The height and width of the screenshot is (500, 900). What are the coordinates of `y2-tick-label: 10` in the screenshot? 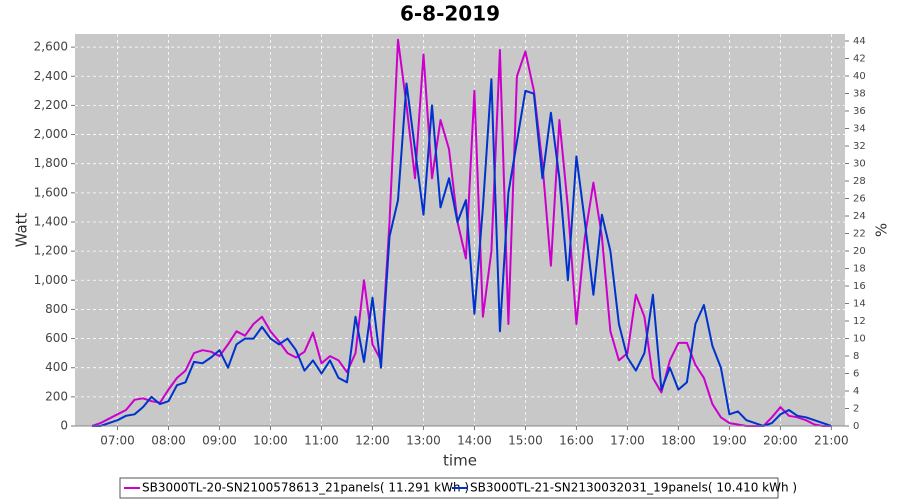 It's located at (859, 339).